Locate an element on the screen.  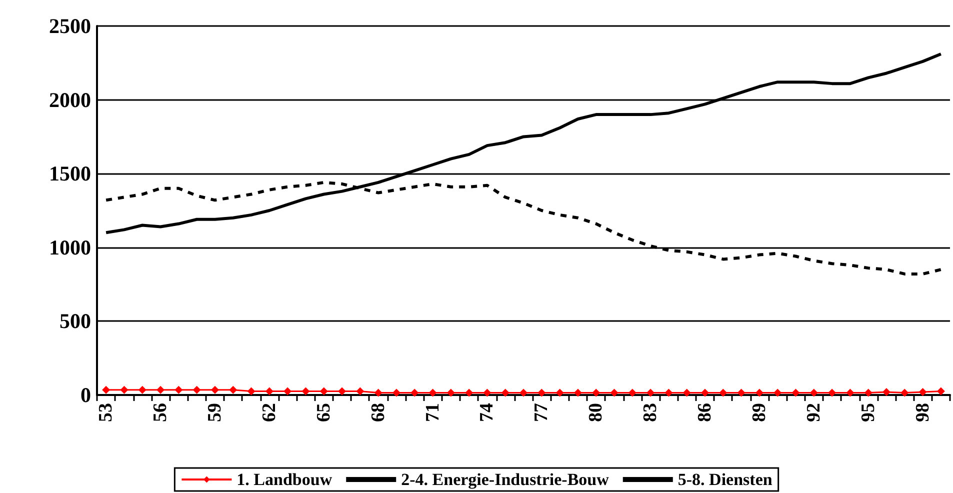
x-tick-label: 53 is located at coordinates (106, 412).